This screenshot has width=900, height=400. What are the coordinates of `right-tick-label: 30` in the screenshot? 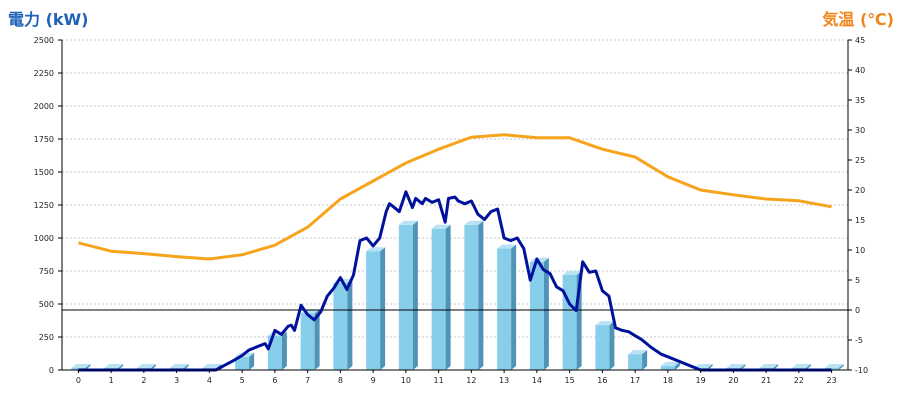 It's located at (860, 130).